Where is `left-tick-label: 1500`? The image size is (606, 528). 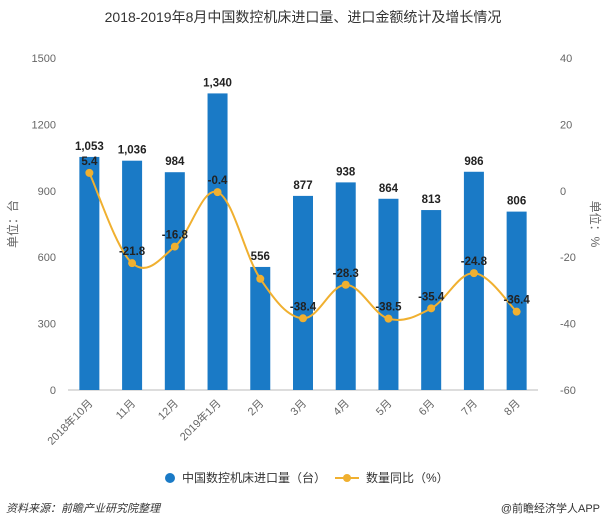
left-tick-label: 1500 is located at coordinates (44, 59).